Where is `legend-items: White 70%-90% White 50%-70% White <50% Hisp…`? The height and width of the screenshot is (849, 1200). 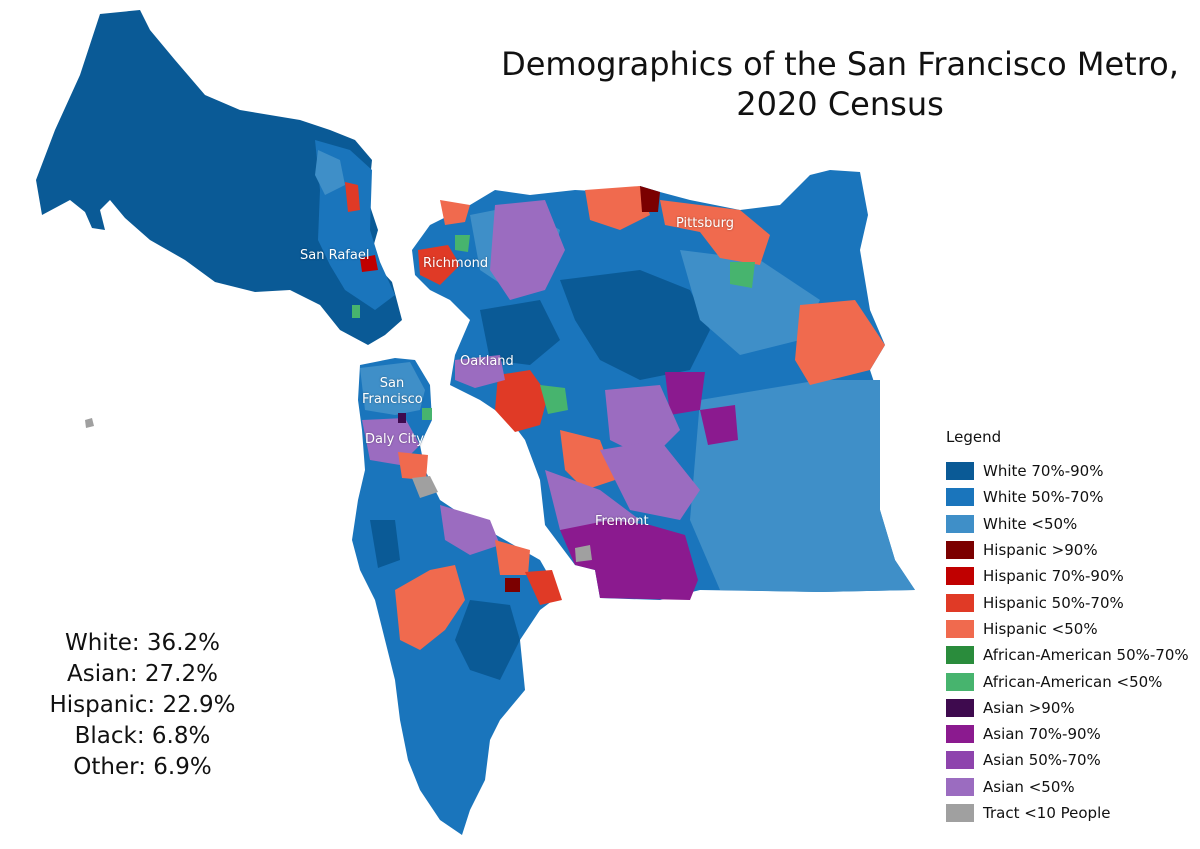 legend-items: White 70%-90% White 50%-70% White <50% Hisp… is located at coordinates (1071, 642).